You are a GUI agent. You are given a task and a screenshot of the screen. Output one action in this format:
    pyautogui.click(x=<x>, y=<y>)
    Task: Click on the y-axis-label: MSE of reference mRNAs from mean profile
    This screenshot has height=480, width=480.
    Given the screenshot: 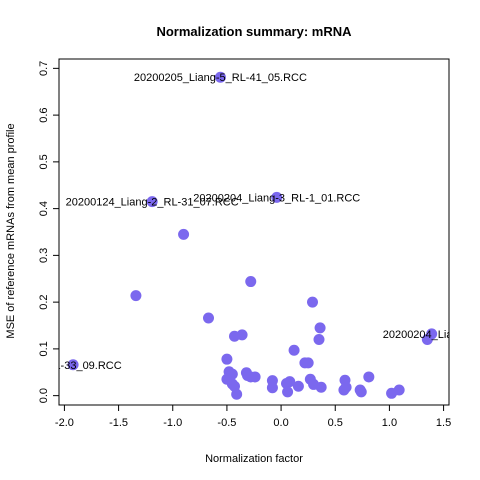 What is the action you would take?
    pyautogui.click(x=11, y=230)
    